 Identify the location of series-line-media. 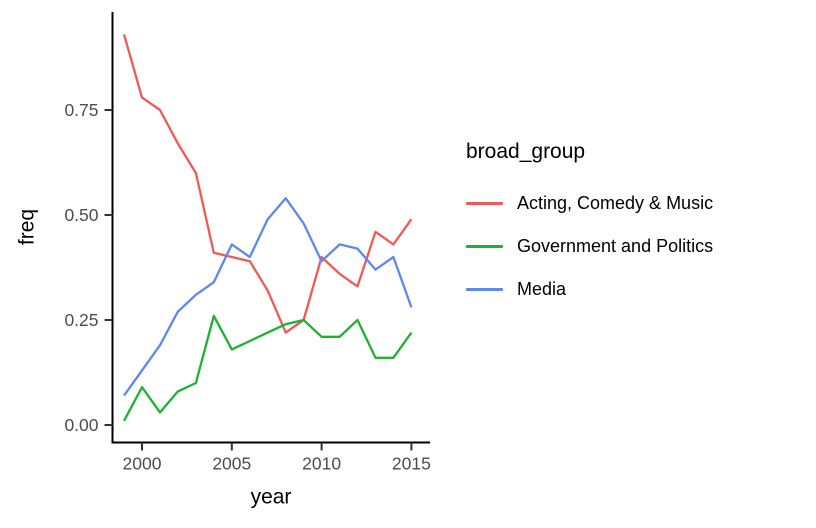
(268, 297).